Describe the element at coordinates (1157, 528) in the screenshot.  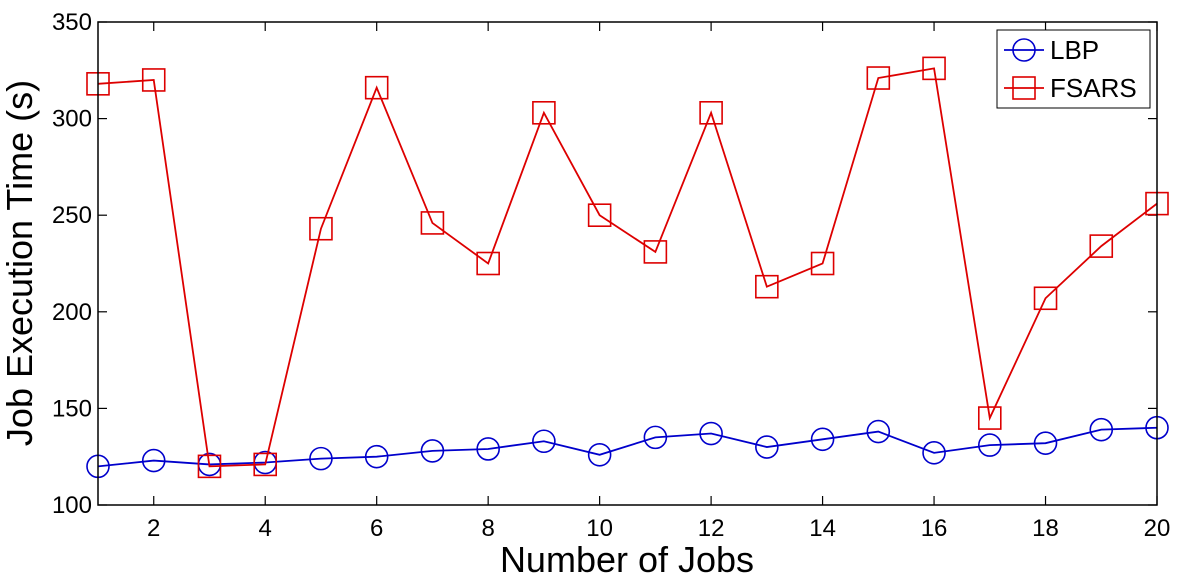
I see `x-tick-label: 20` at that location.